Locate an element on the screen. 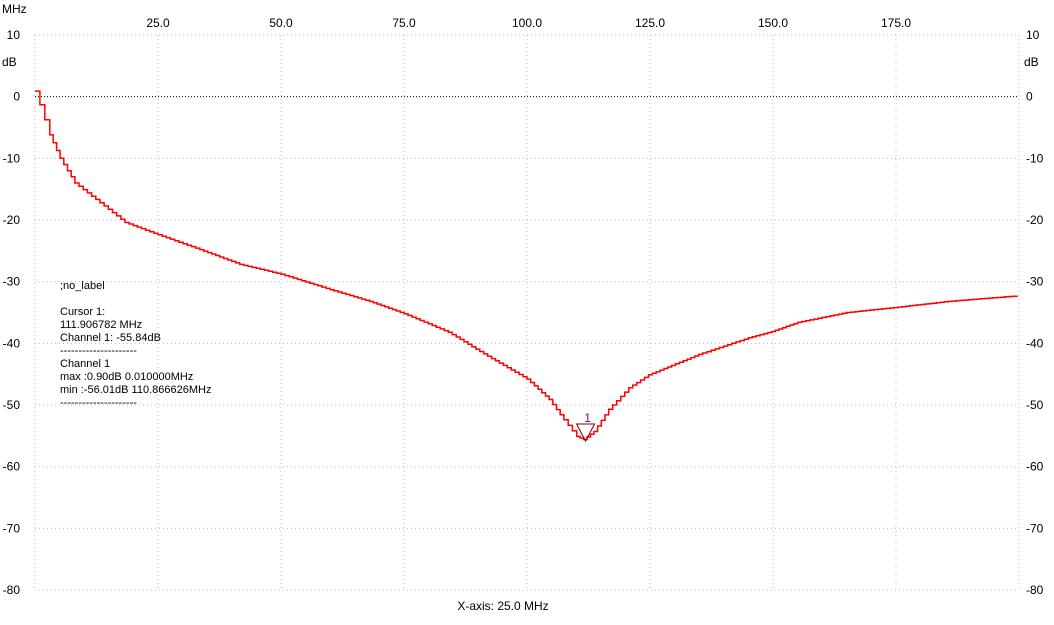 This screenshot has height=625, width=1054. y-tick-label-left: -60 is located at coordinates (12, 467).